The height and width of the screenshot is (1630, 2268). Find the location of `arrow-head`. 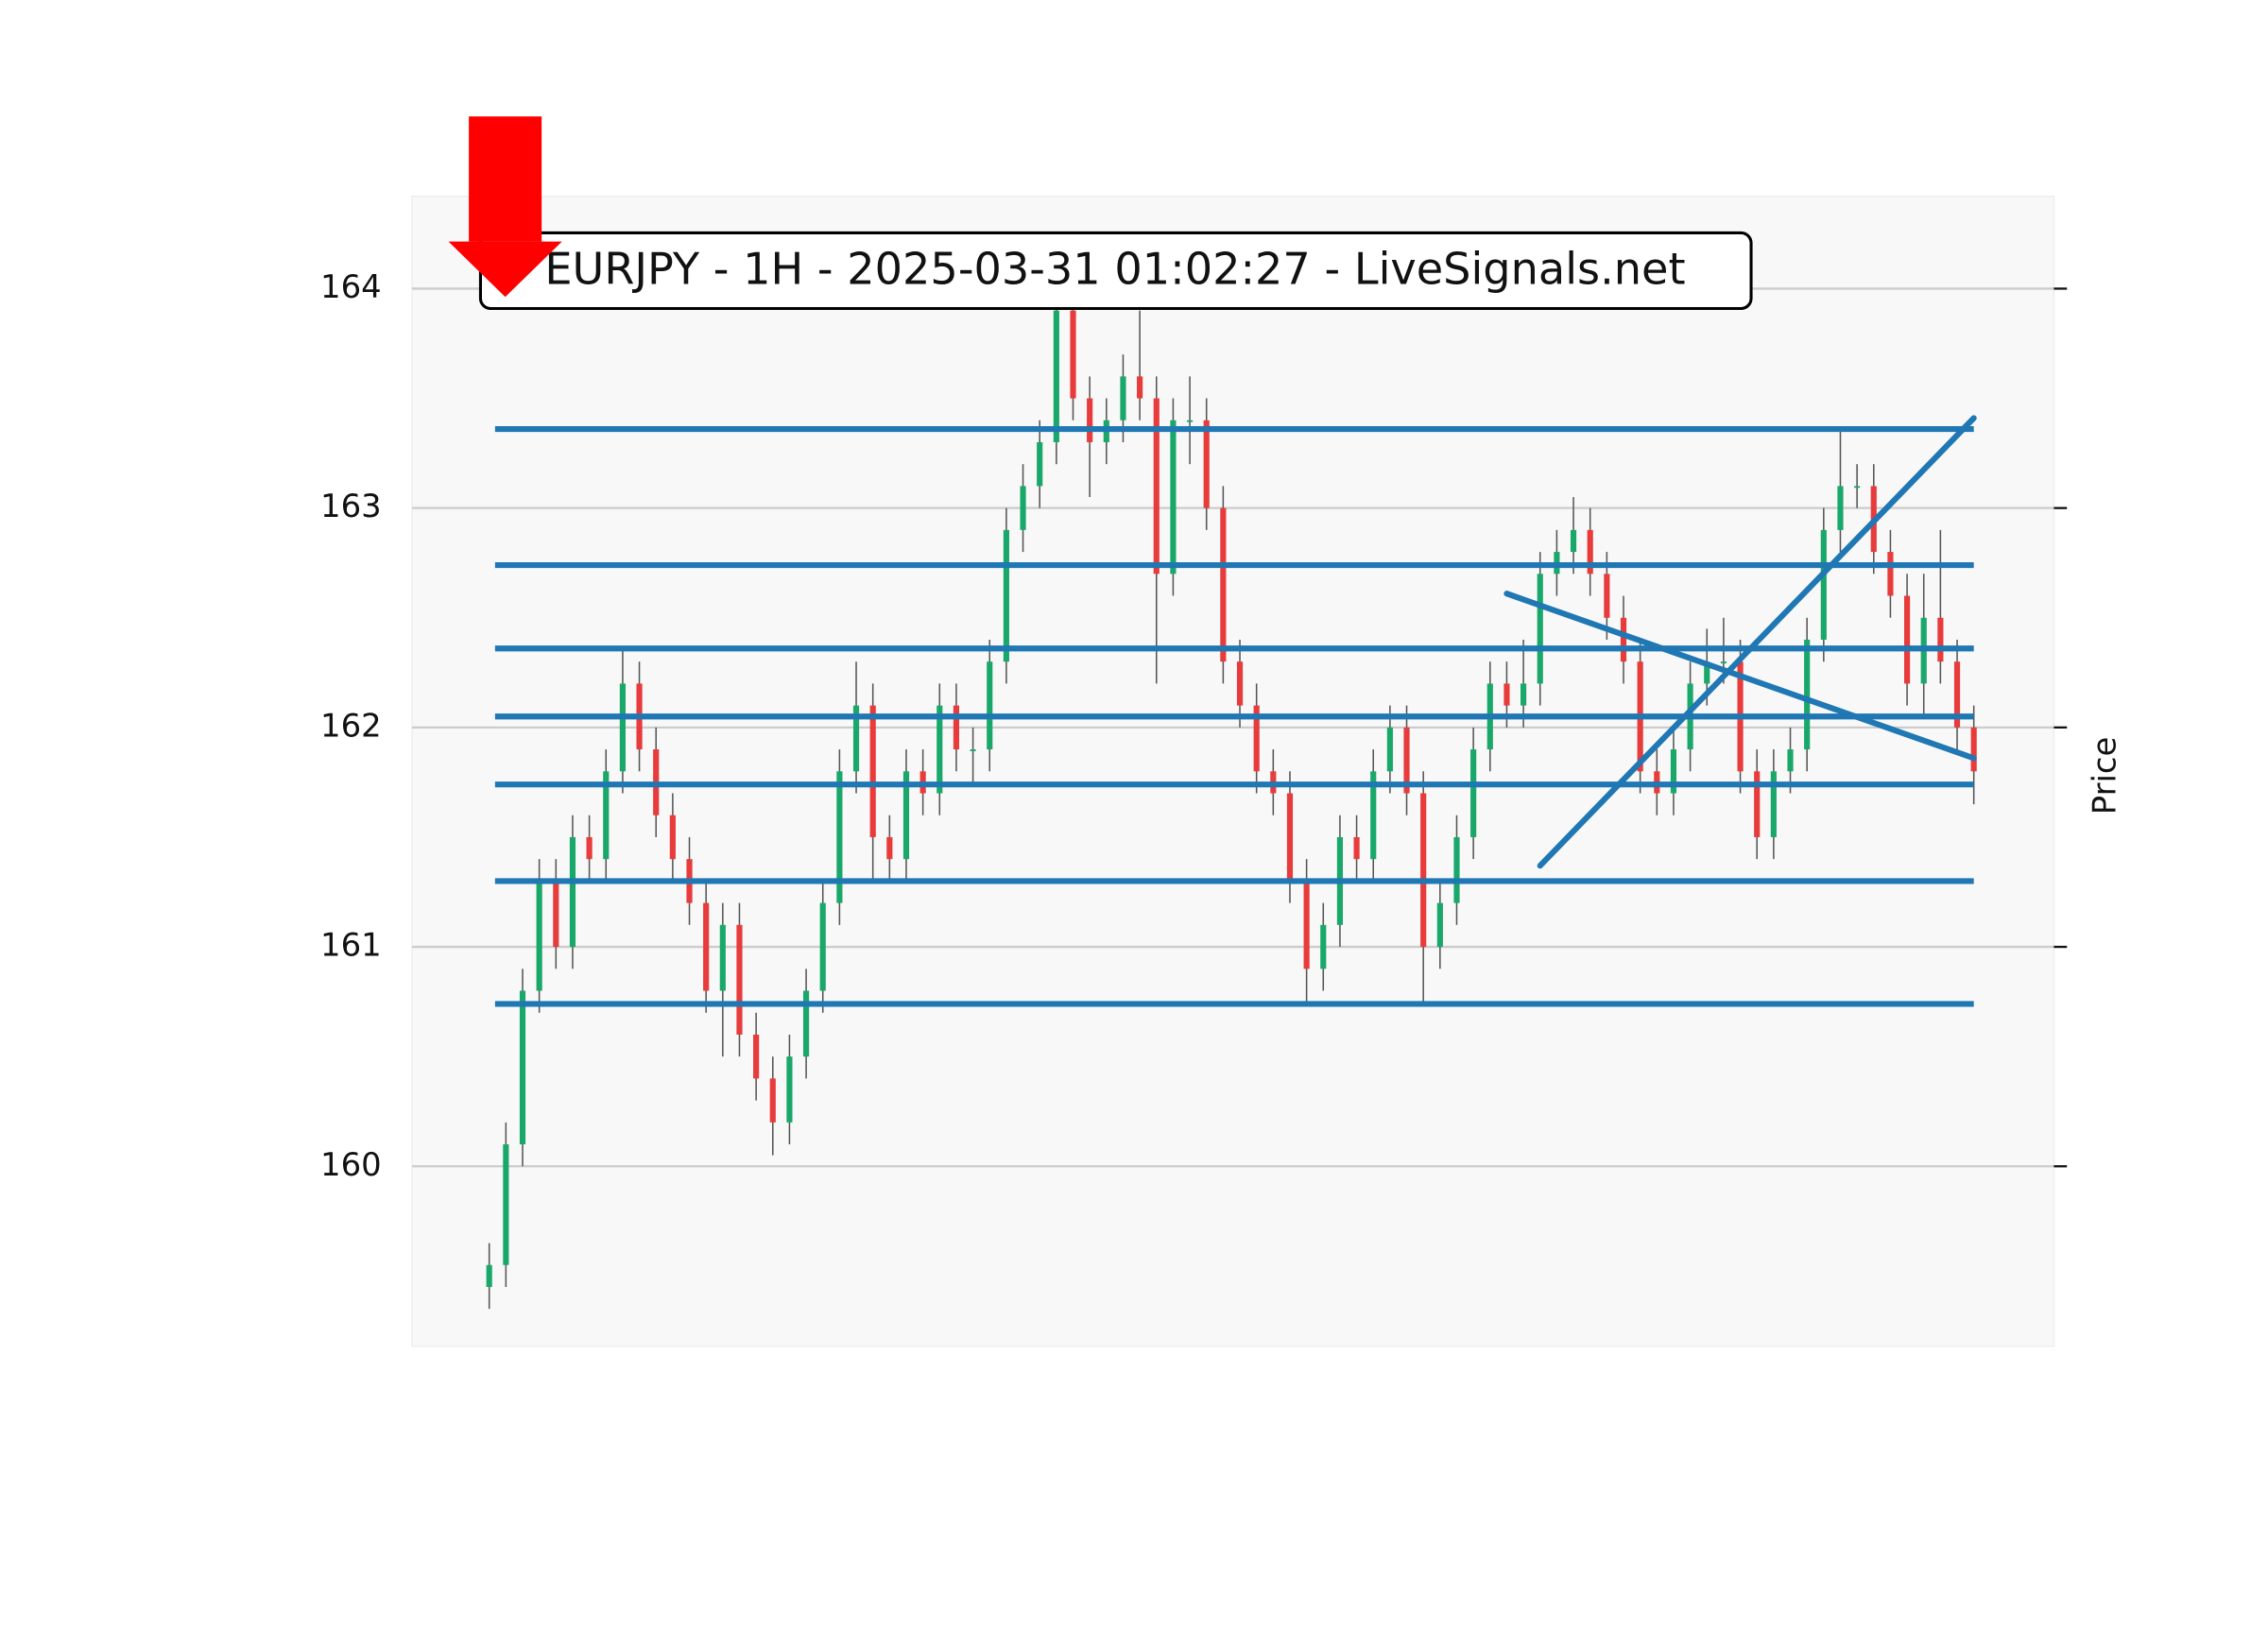

arrow-head is located at coordinates (505, 269).